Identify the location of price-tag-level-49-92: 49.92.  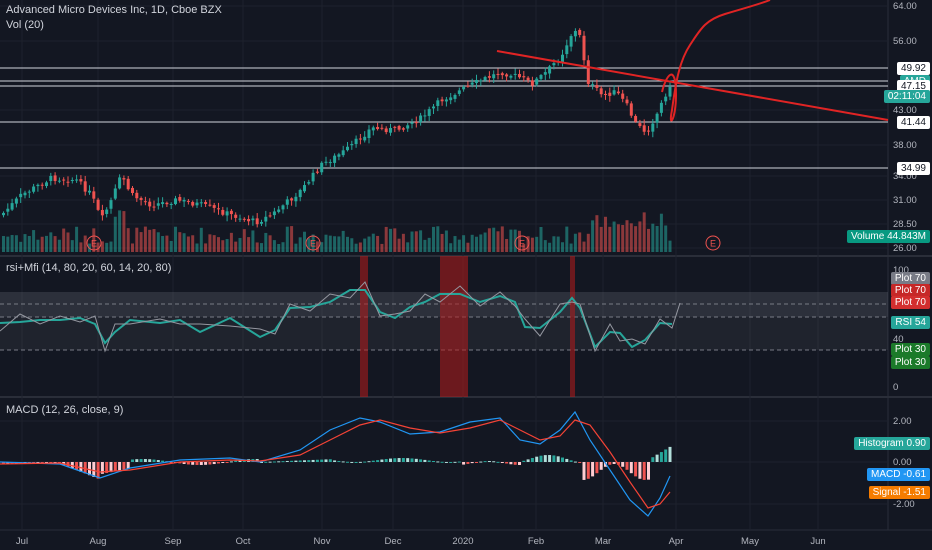
(913, 68).